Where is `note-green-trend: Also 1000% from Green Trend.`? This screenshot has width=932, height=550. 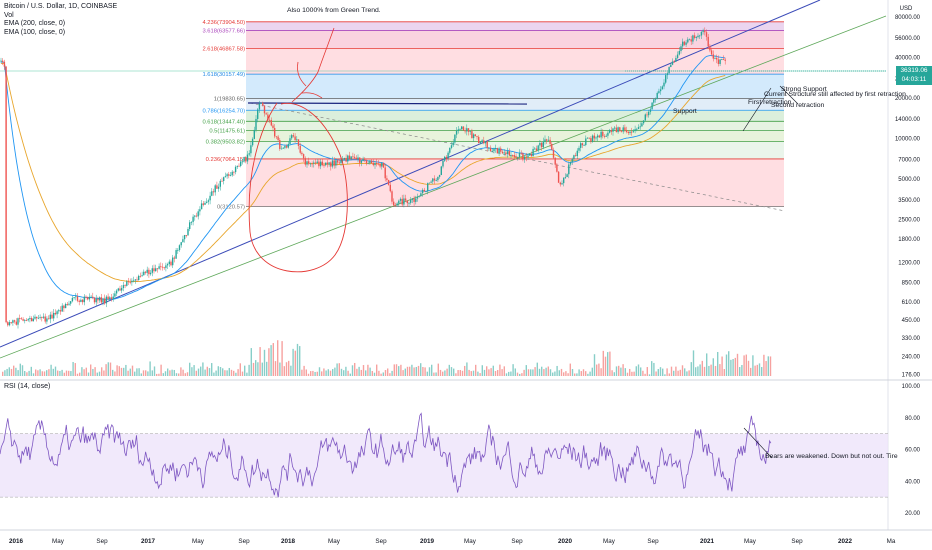 note-green-trend: Also 1000% from Green Trend. is located at coordinates (334, 10).